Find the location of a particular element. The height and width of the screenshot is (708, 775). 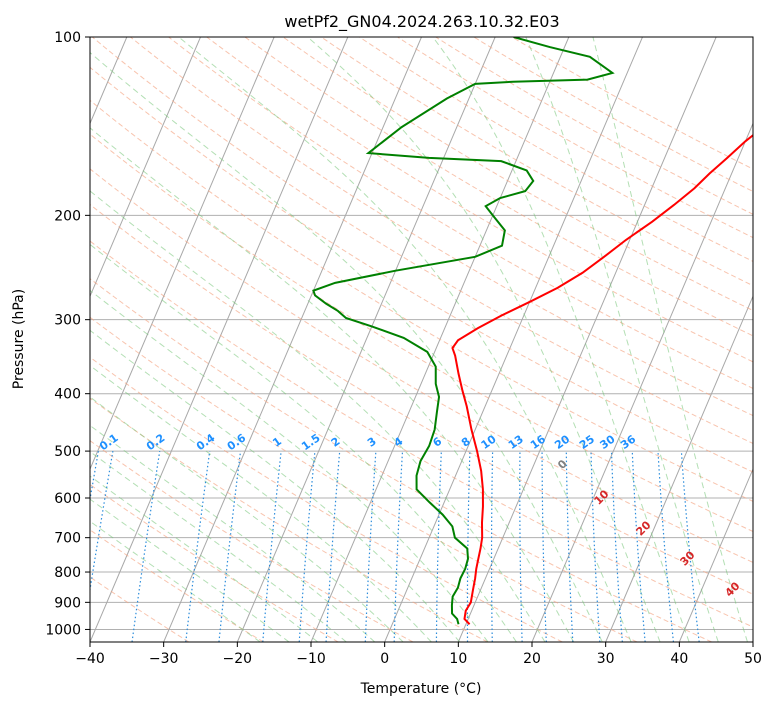

y-tick-label: 600 is located at coordinates (67, 499).